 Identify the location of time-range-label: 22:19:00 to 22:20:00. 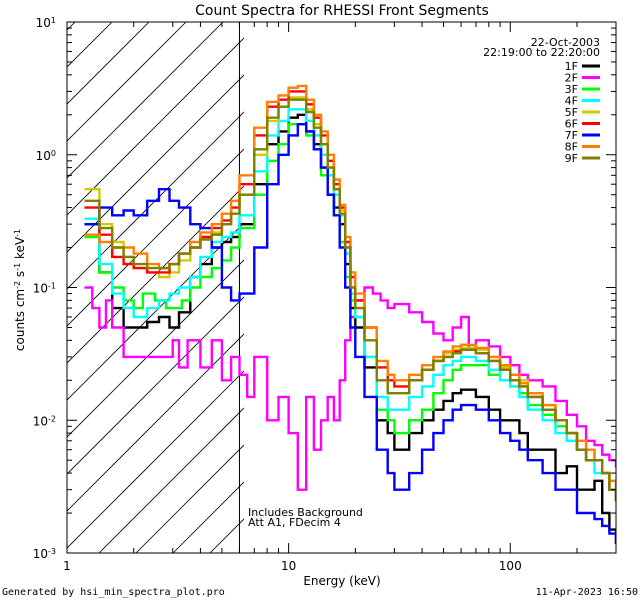
(541, 52).